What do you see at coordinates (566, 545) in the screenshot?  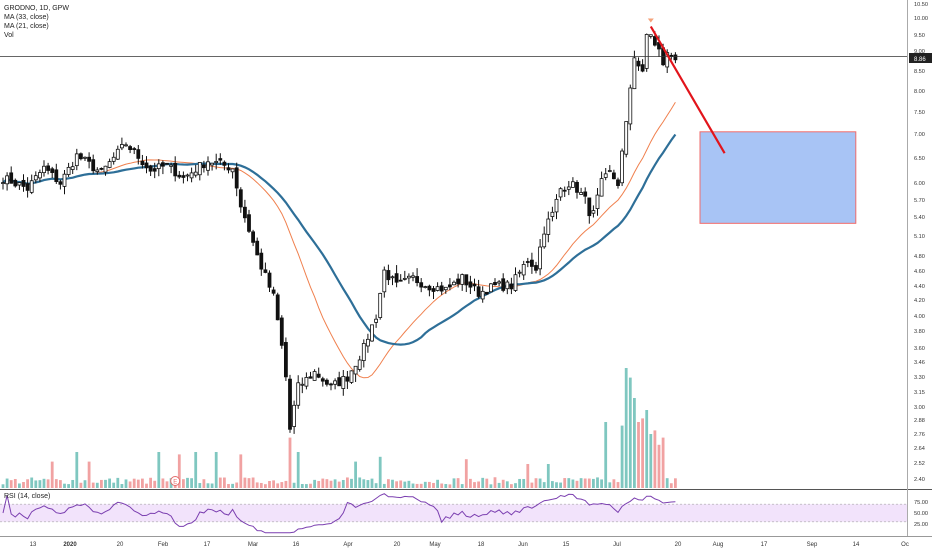 I see `time-tick: 15` at bounding box center [566, 545].